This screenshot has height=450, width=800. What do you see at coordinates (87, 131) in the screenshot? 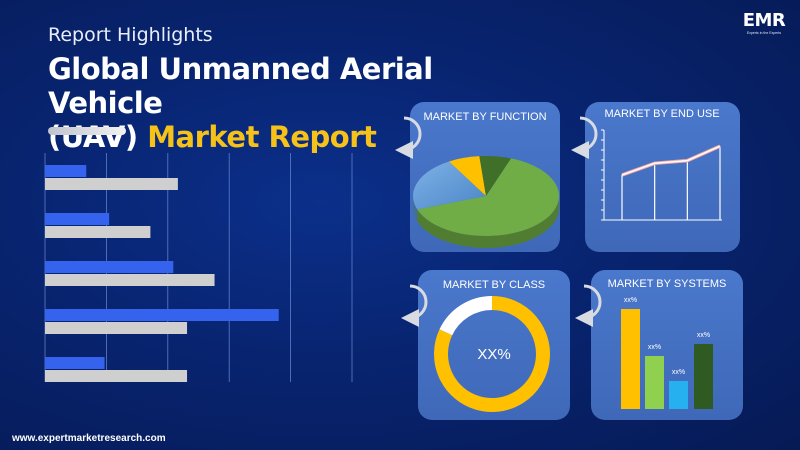
I see `decorative-pill` at bounding box center [87, 131].